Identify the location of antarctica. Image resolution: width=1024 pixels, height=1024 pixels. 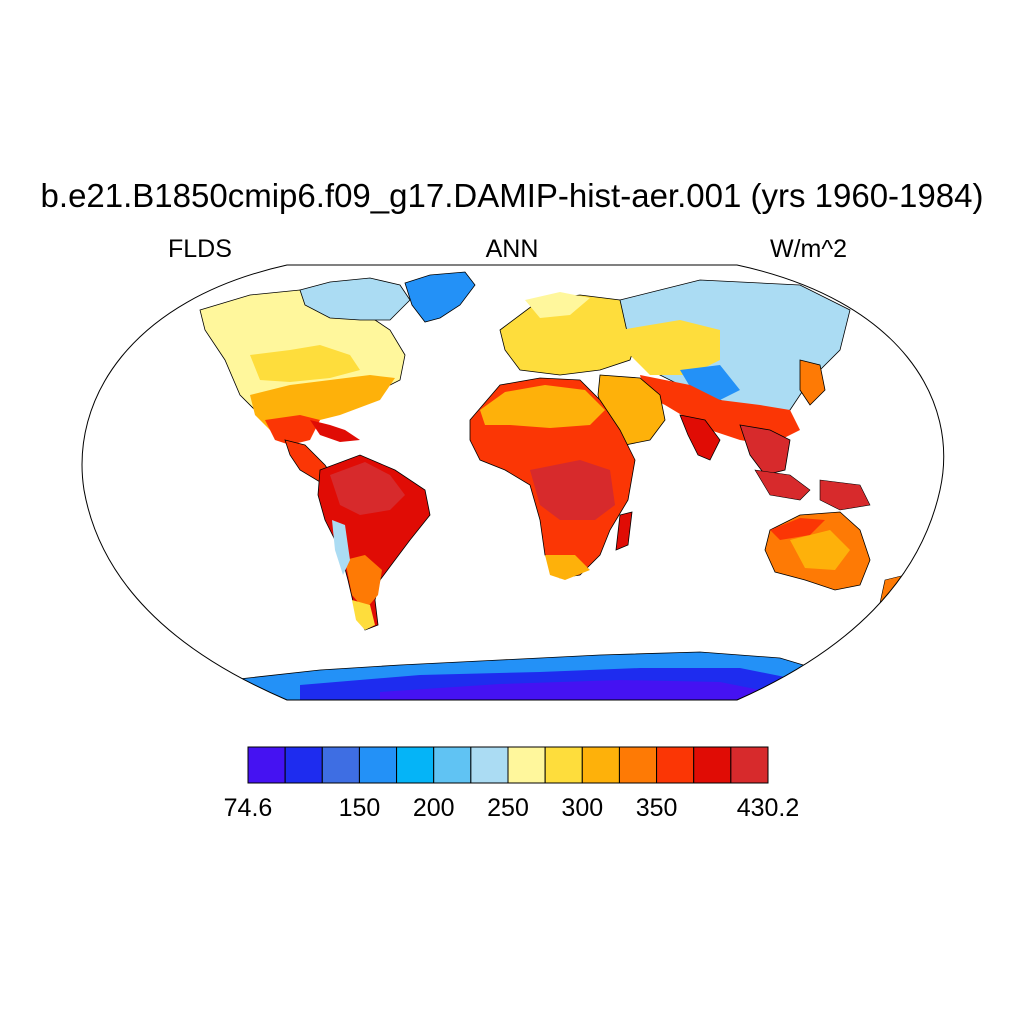
(525, 675).